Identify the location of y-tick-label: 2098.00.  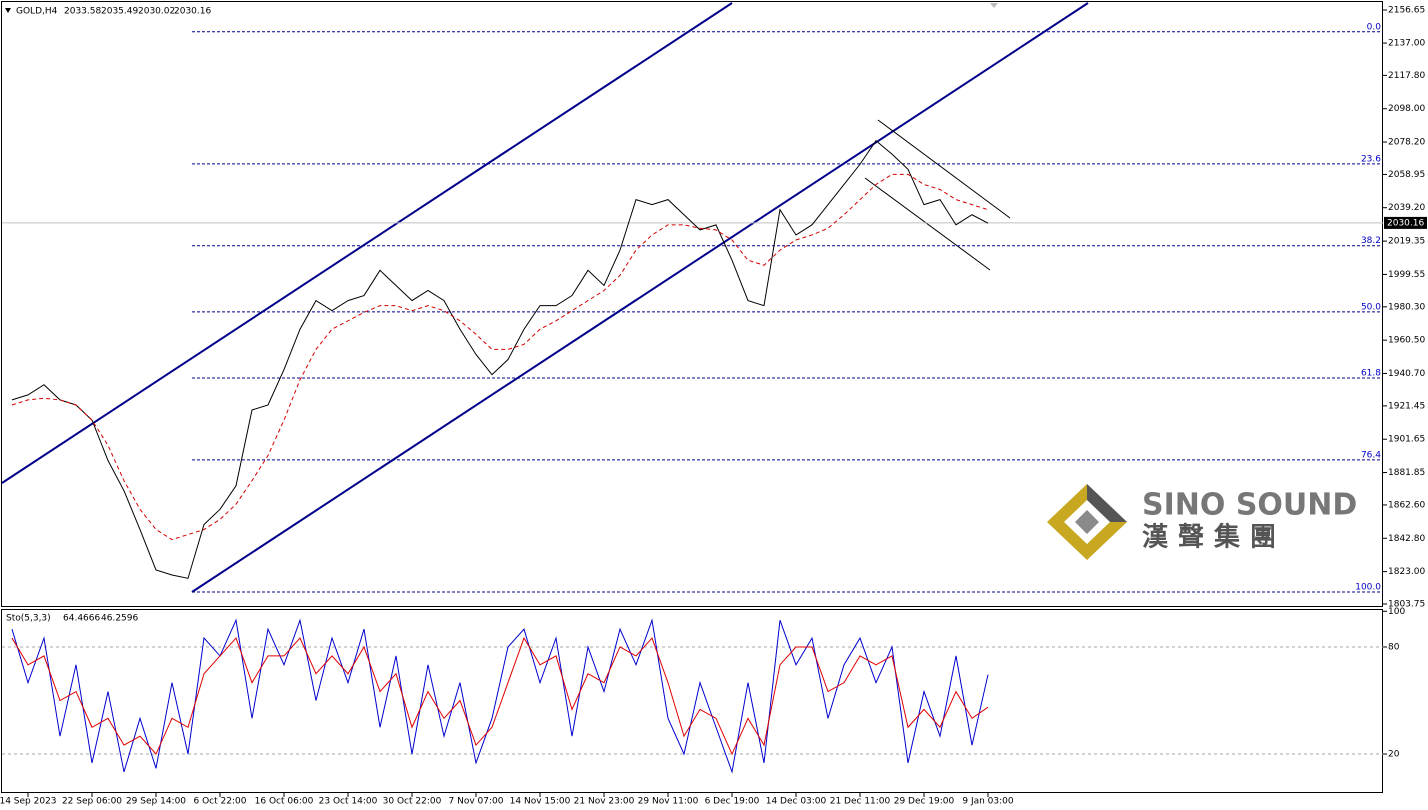
(1406, 109).